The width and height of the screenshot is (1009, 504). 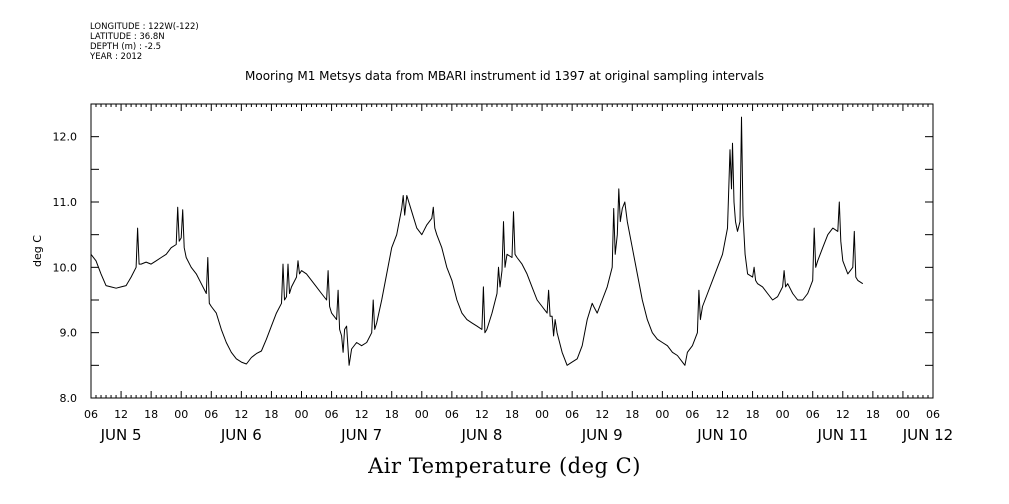 I want to click on day-label: JUN 7, so click(x=361, y=435).